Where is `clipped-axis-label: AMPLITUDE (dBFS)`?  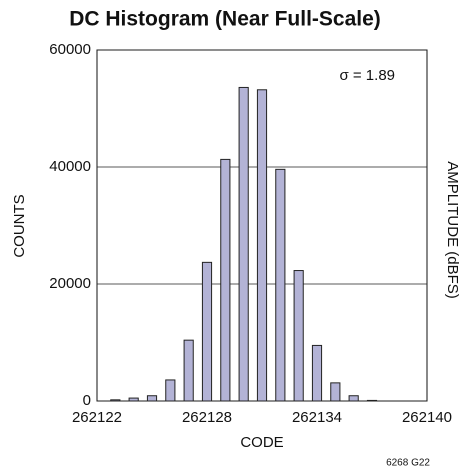 clipped-axis-label: AMPLITUDE (dBFS) is located at coordinates (452, 230).